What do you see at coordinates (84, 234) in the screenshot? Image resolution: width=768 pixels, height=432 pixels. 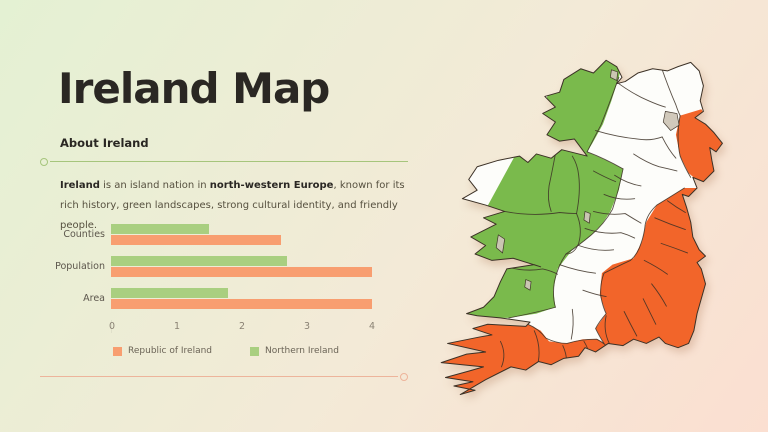 I see `category-label: Counties` at bounding box center [84, 234].